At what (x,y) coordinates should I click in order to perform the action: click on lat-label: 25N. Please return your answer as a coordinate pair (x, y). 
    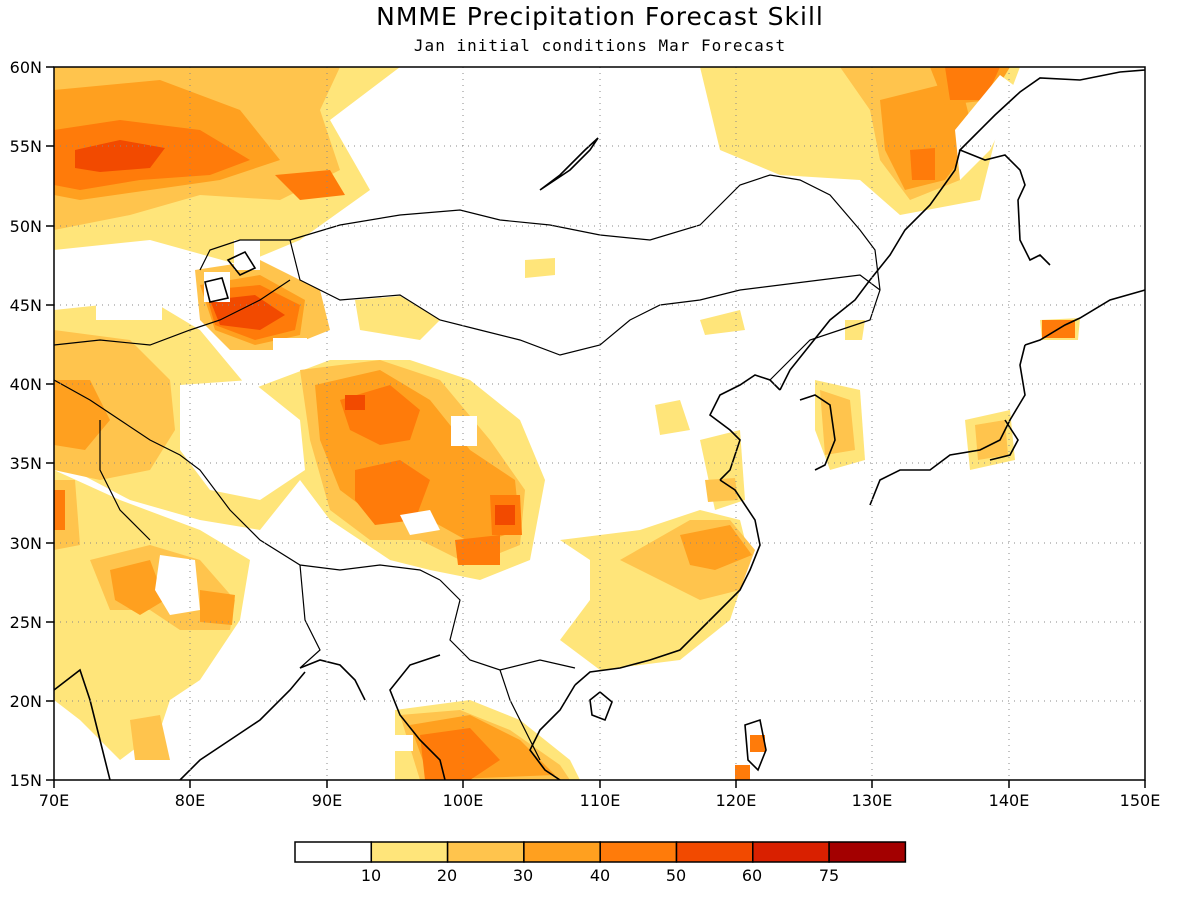
    Looking at the image, I should click on (26, 622).